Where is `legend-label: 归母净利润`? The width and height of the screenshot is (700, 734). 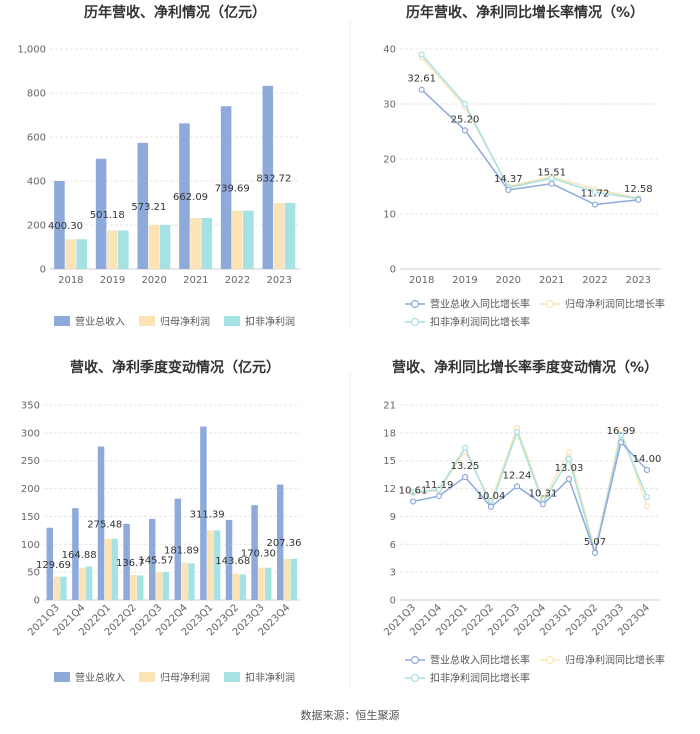
legend-label: 归母净利润 is located at coordinates (185, 677).